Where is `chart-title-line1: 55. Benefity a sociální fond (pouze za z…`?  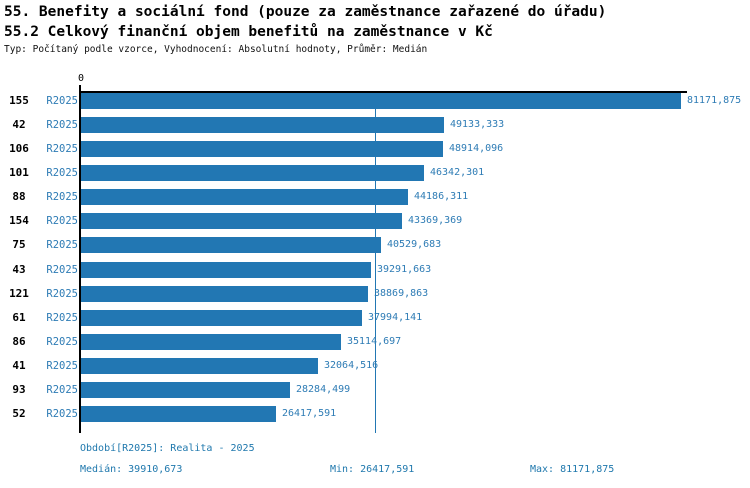 chart-title-line1: 55. Benefity a sociální fond (pouze za z… is located at coordinates (305, 12).